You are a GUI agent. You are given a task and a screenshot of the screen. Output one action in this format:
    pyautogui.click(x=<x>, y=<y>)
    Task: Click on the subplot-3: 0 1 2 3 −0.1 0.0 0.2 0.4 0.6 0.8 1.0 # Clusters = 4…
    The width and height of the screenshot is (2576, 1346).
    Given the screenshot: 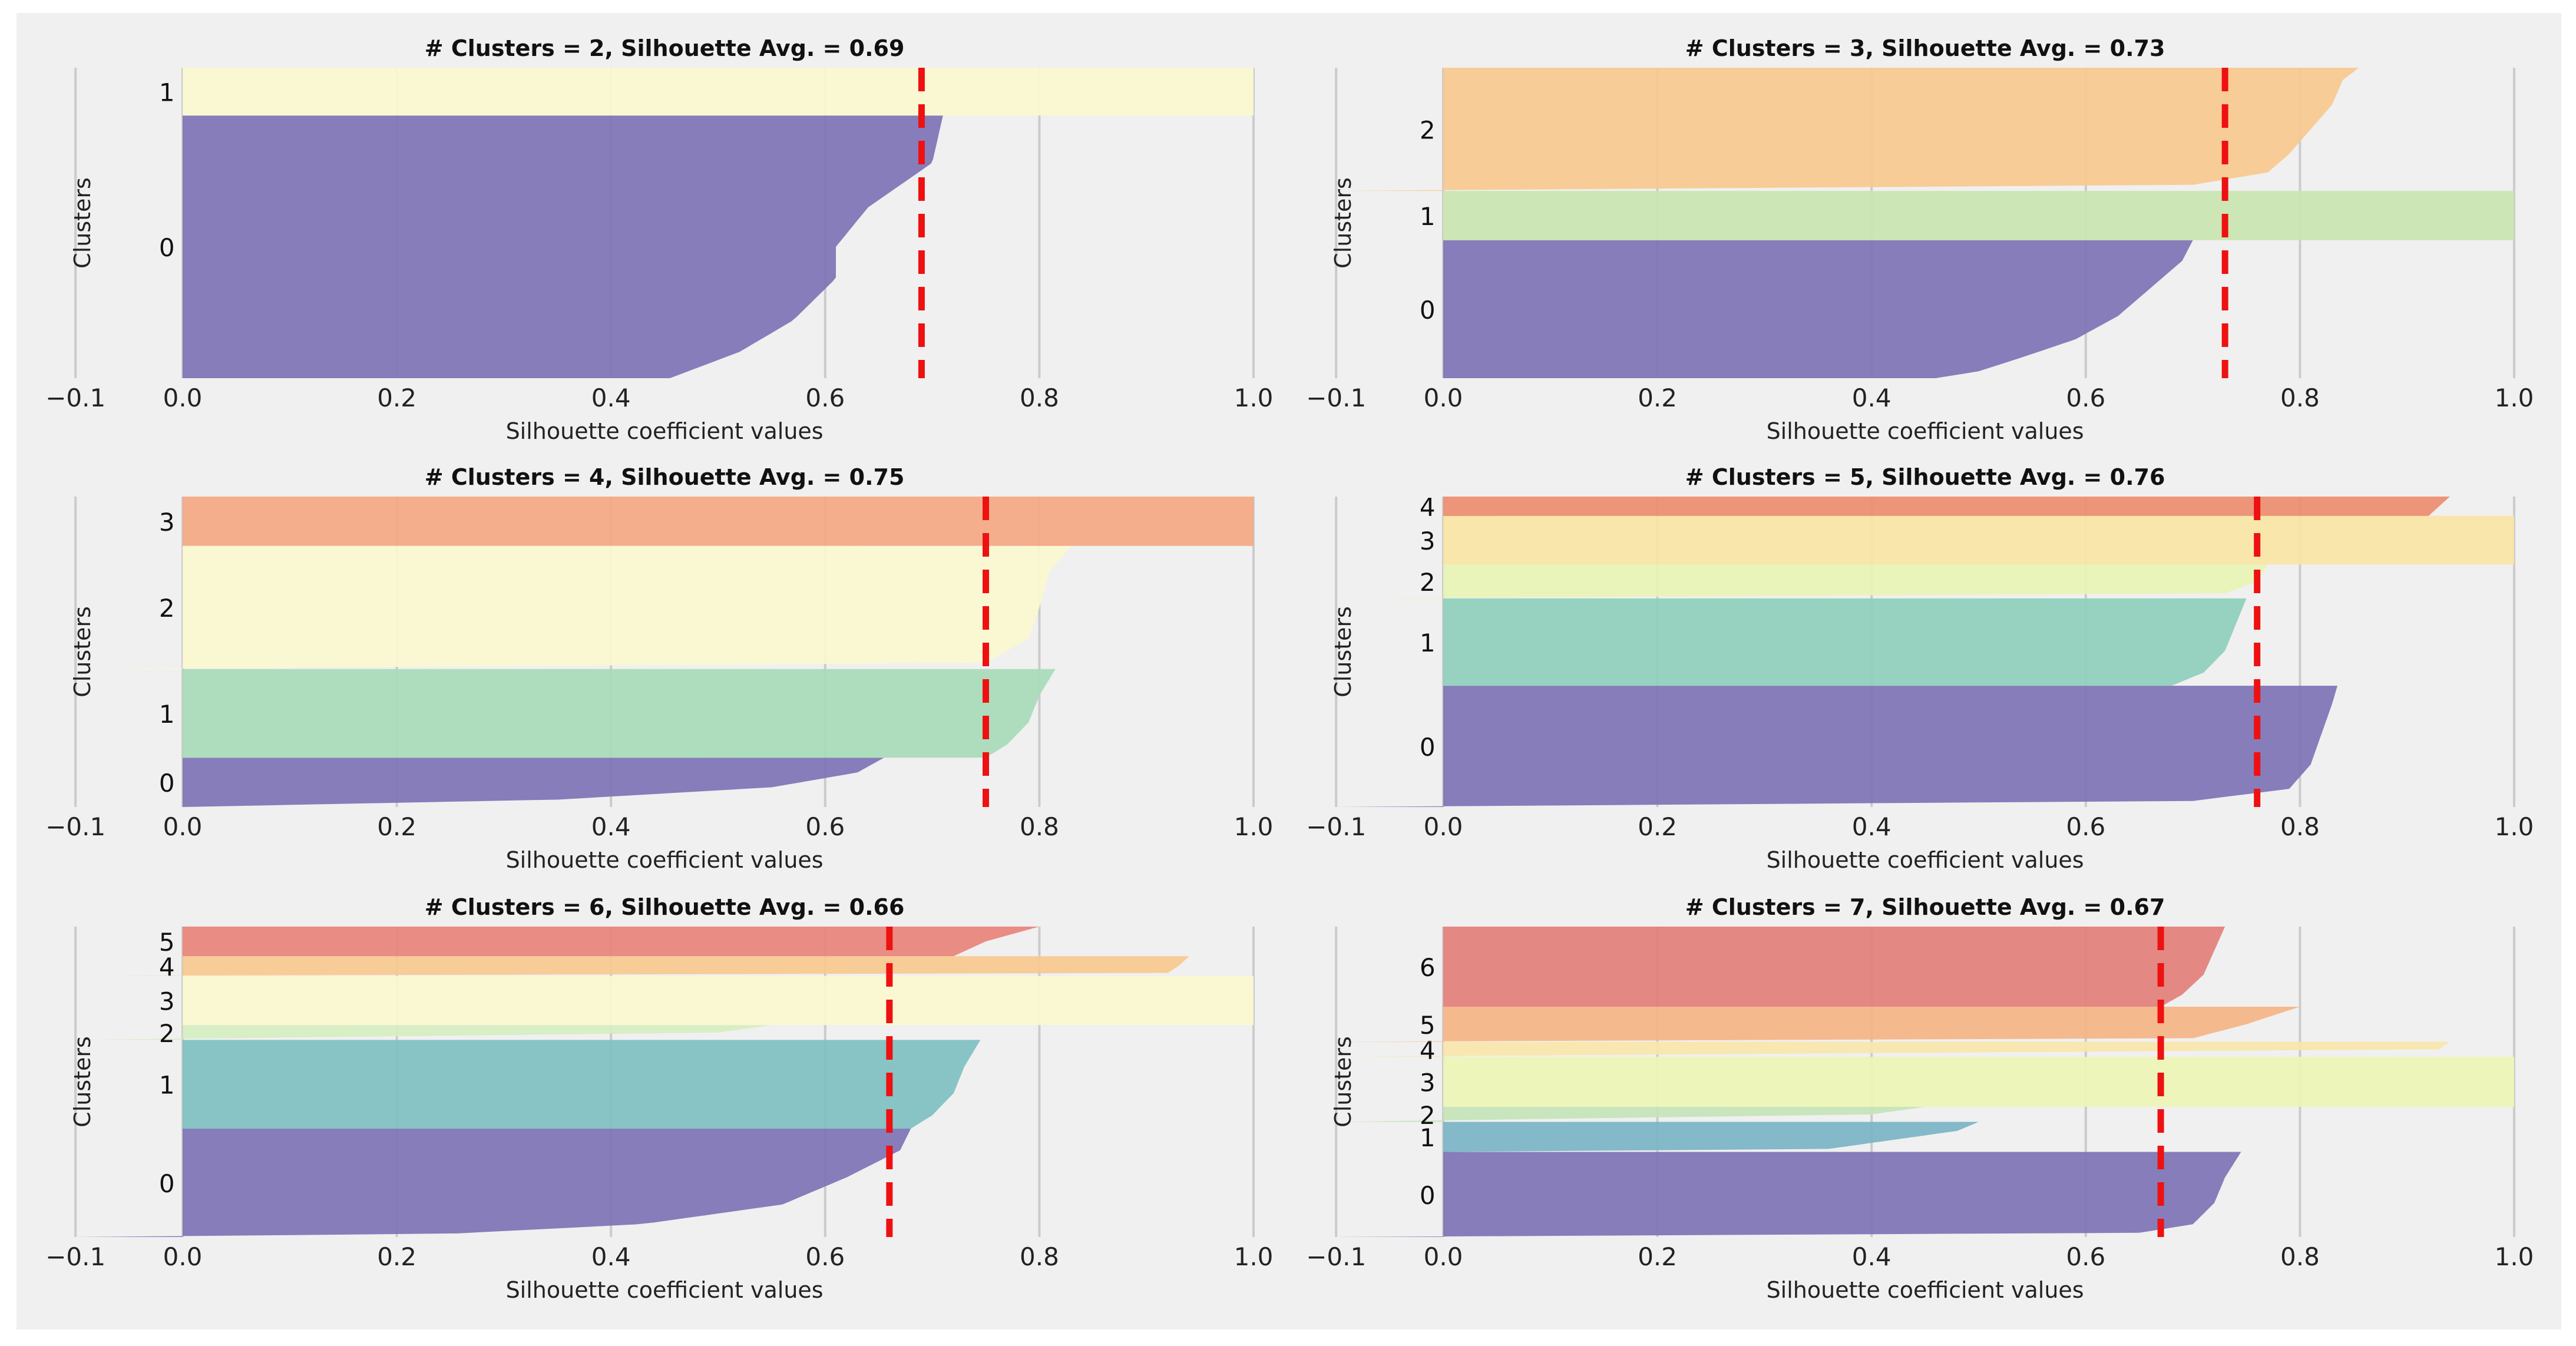 What is the action you would take?
    pyautogui.click(x=659, y=668)
    